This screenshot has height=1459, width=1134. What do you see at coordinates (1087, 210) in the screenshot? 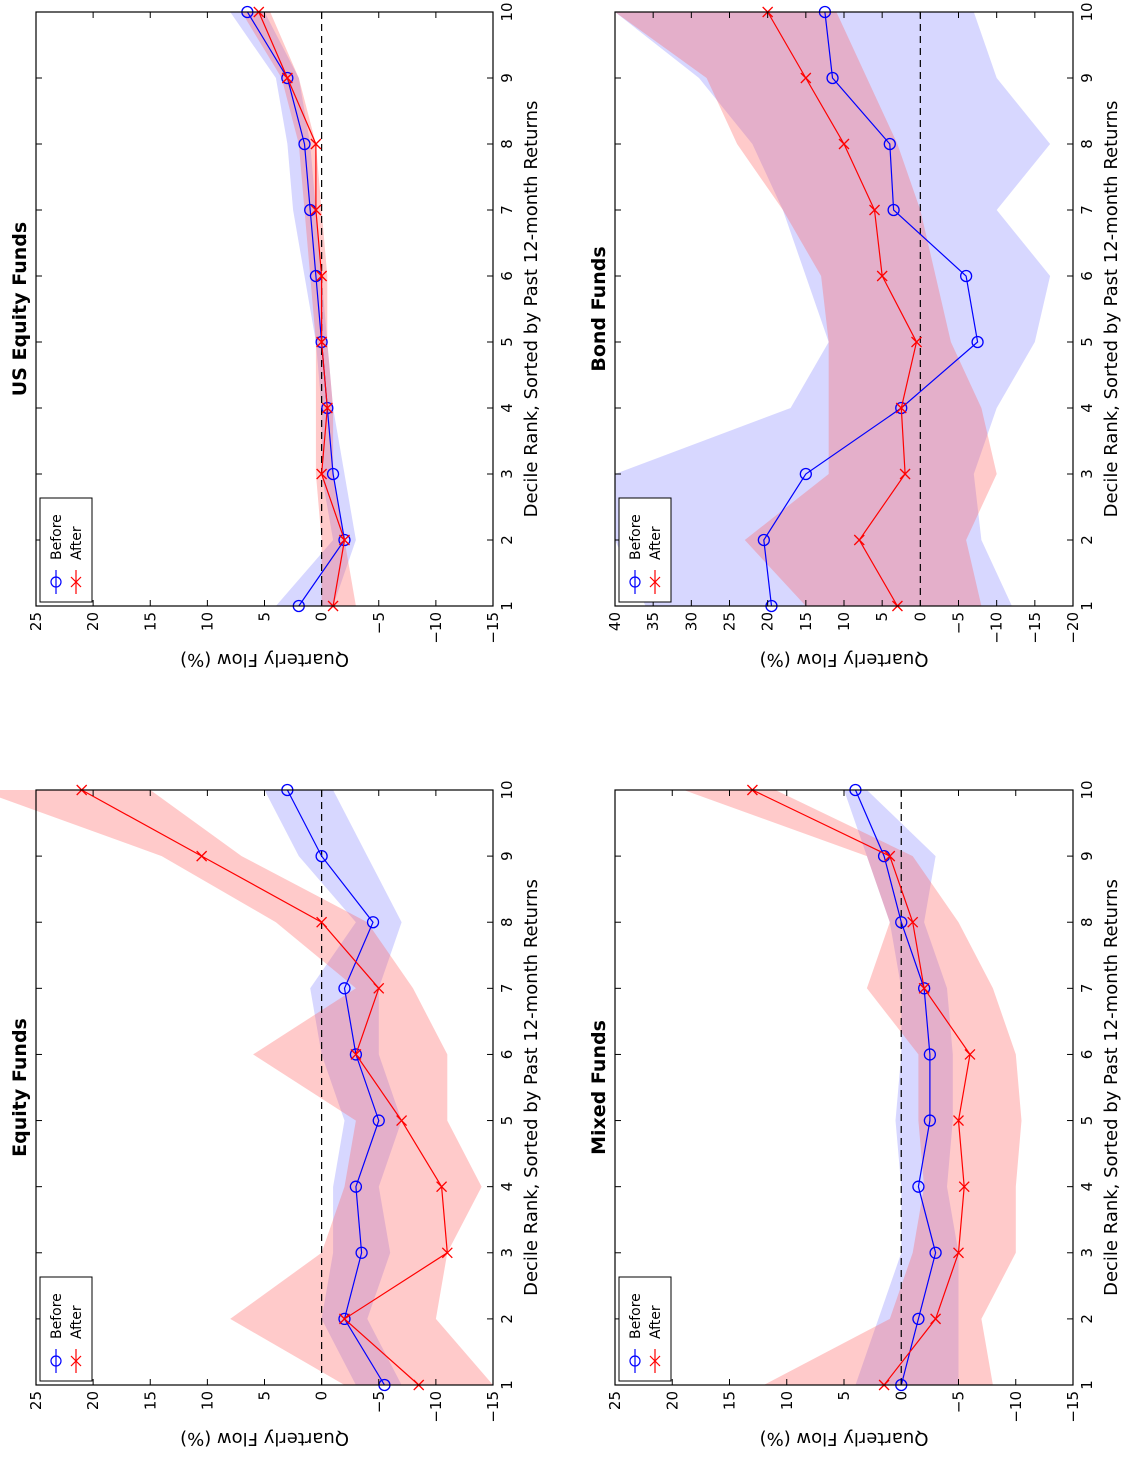
I see `x-tick-label: 7` at bounding box center [1087, 210].